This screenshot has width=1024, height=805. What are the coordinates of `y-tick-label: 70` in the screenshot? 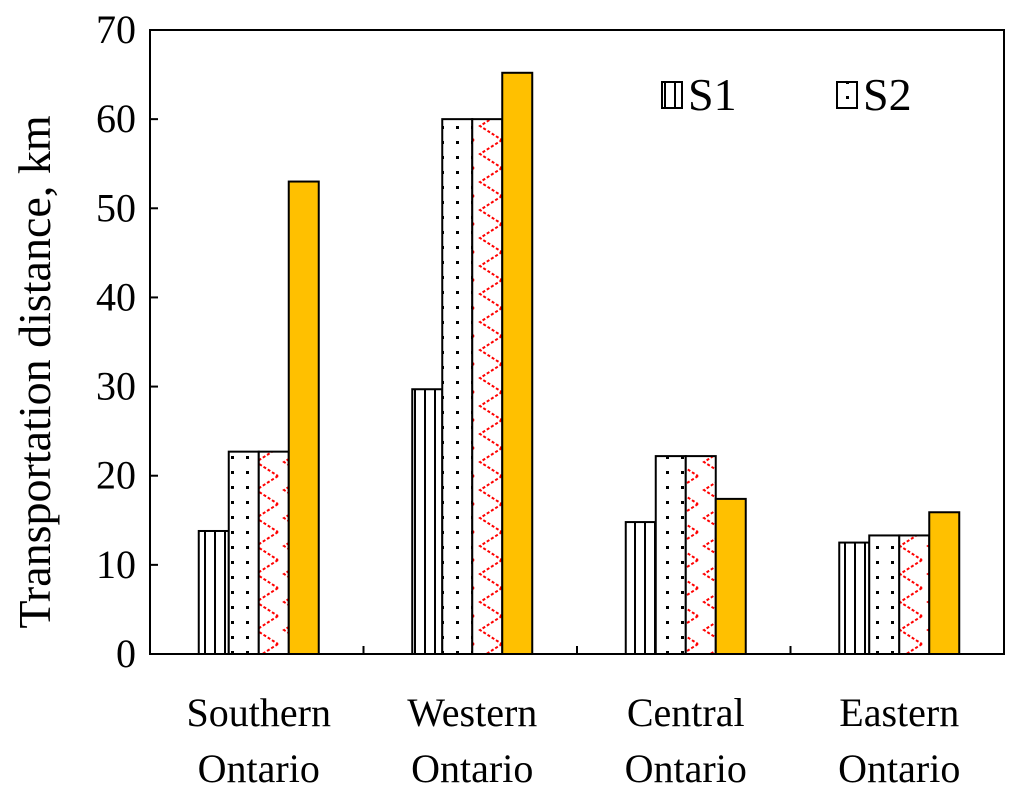 It's located at (116, 29).